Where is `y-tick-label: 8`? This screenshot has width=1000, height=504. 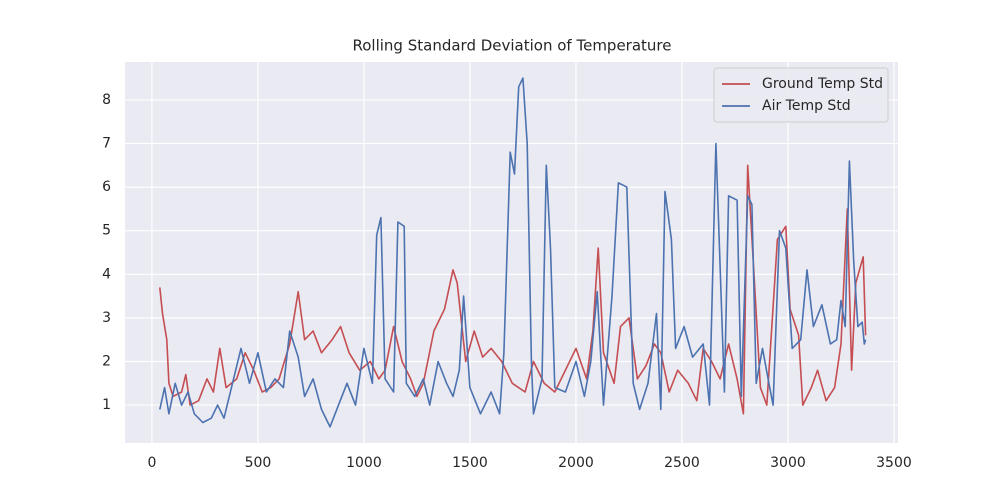 y-tick-label: 8 is located at coordinates (106, 100).